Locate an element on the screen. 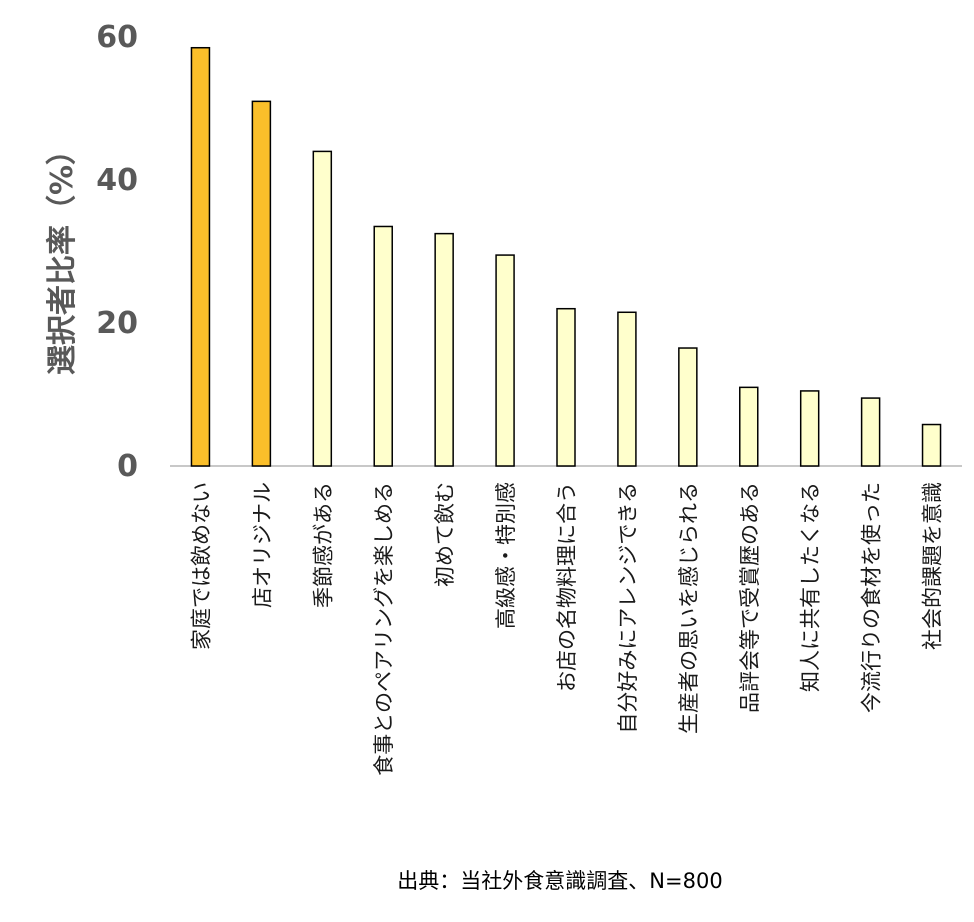 The height and width of the screenshot is (922, 974). category-label: 季節感がある is located at coordinates (323, 545).